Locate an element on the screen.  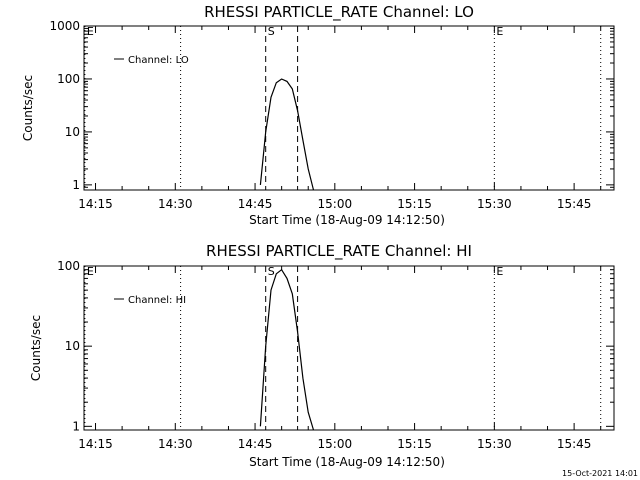
chart-title: RHESSI PARTICLE_RATE Channel: LO is located at coordinates (339, 12).